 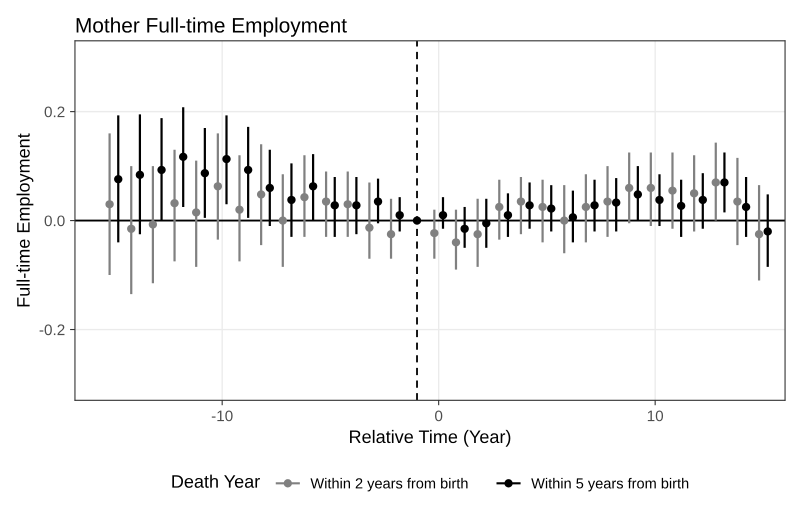 What do you see at coordinates (25, 219) in the screenshot?
I see `y-axis-title: Full-time Employment` at bounding box center [25, 219].